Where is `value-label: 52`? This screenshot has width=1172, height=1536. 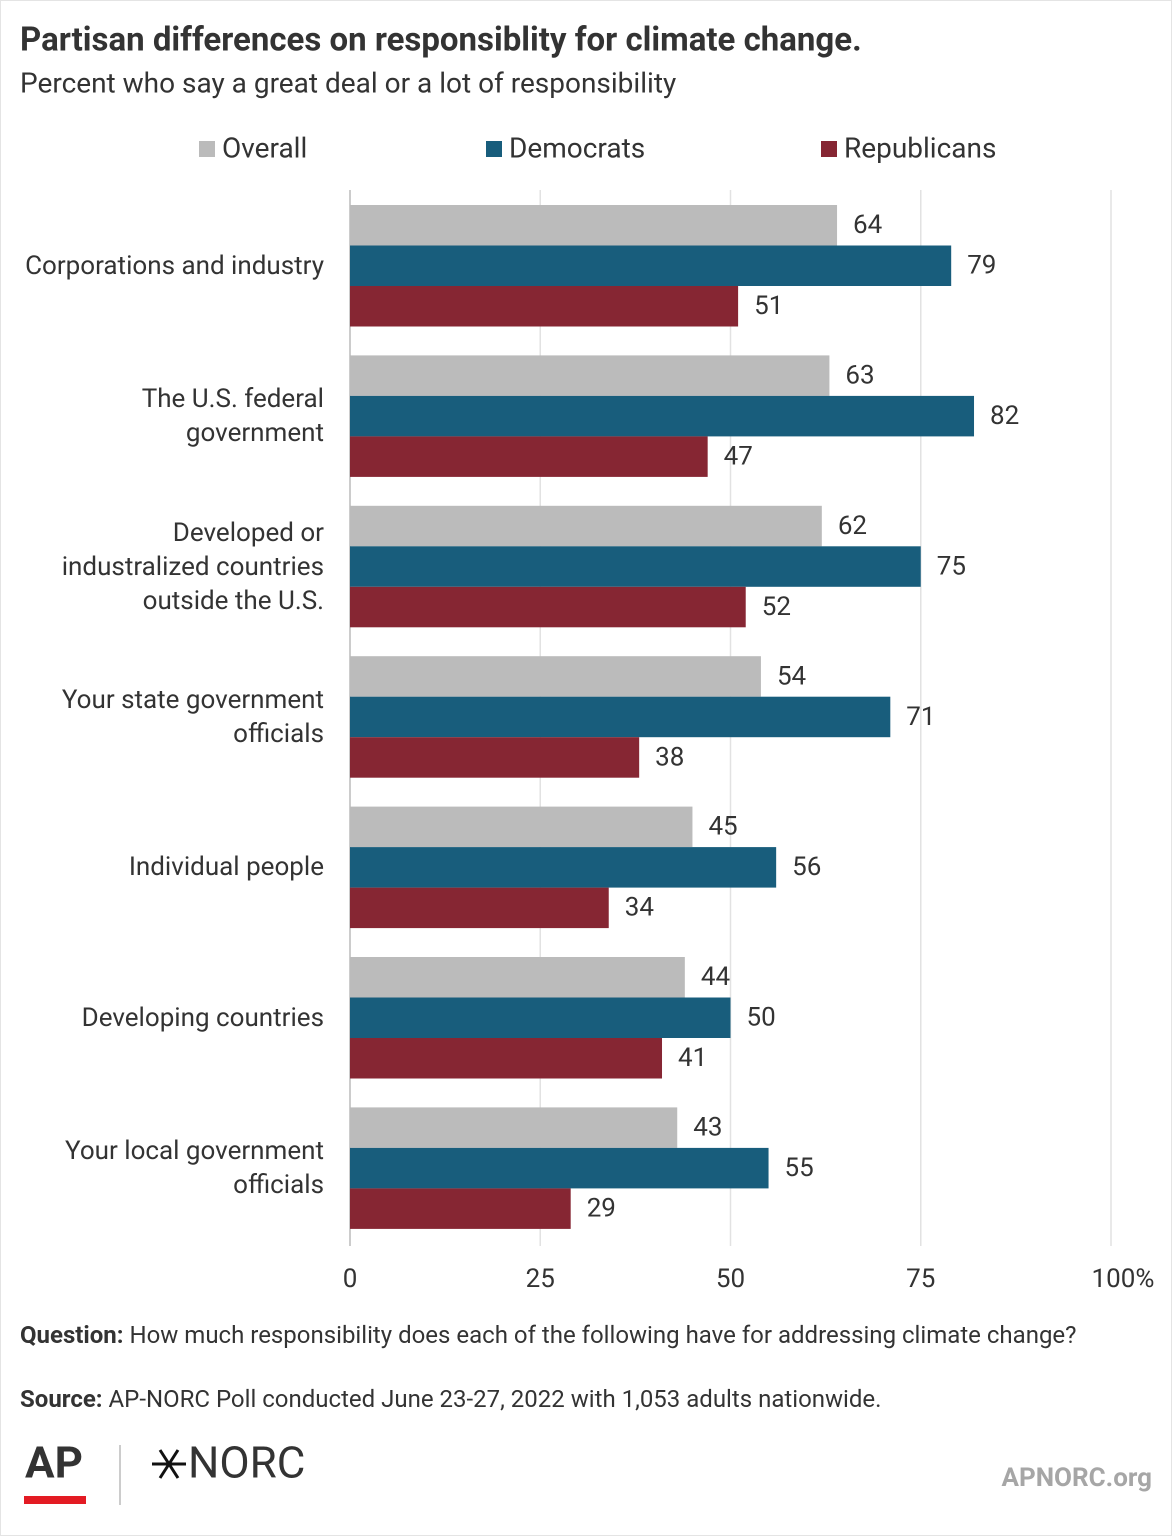
value-label: 52 is located at coordinates (776, 607).